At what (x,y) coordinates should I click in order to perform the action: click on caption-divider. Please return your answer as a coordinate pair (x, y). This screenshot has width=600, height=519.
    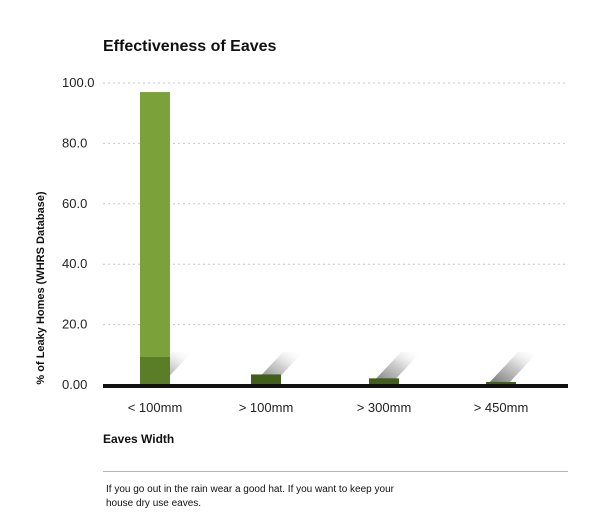
    Looking at the image, I should click on (335, 471).